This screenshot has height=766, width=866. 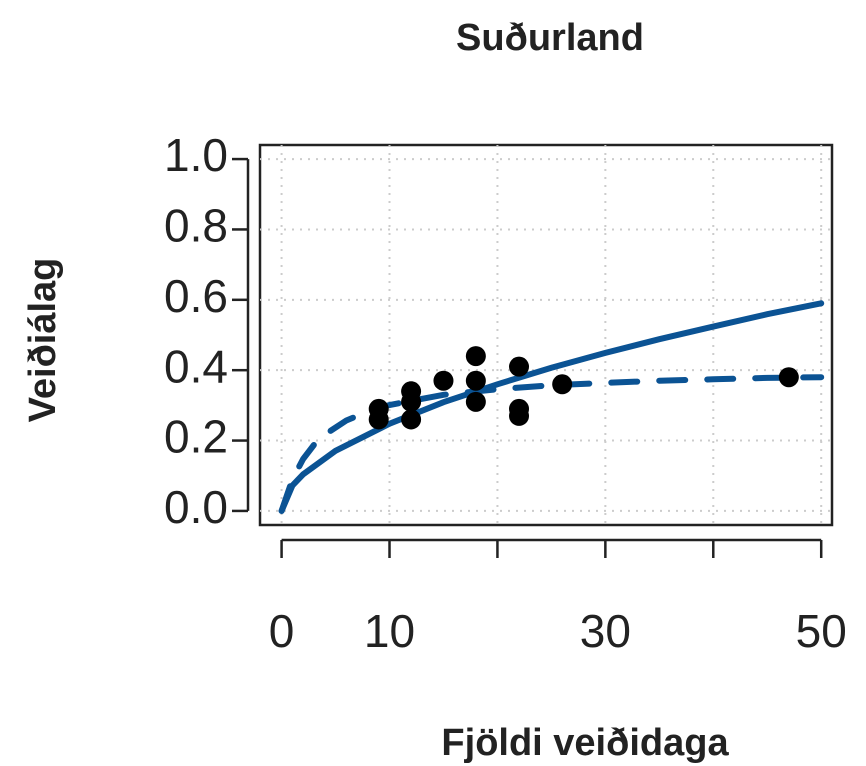 What do you see at coordinates (196, 226) in the screenshot?
I see `y-tick-label: 0.8` at bounding box center [196, 226].